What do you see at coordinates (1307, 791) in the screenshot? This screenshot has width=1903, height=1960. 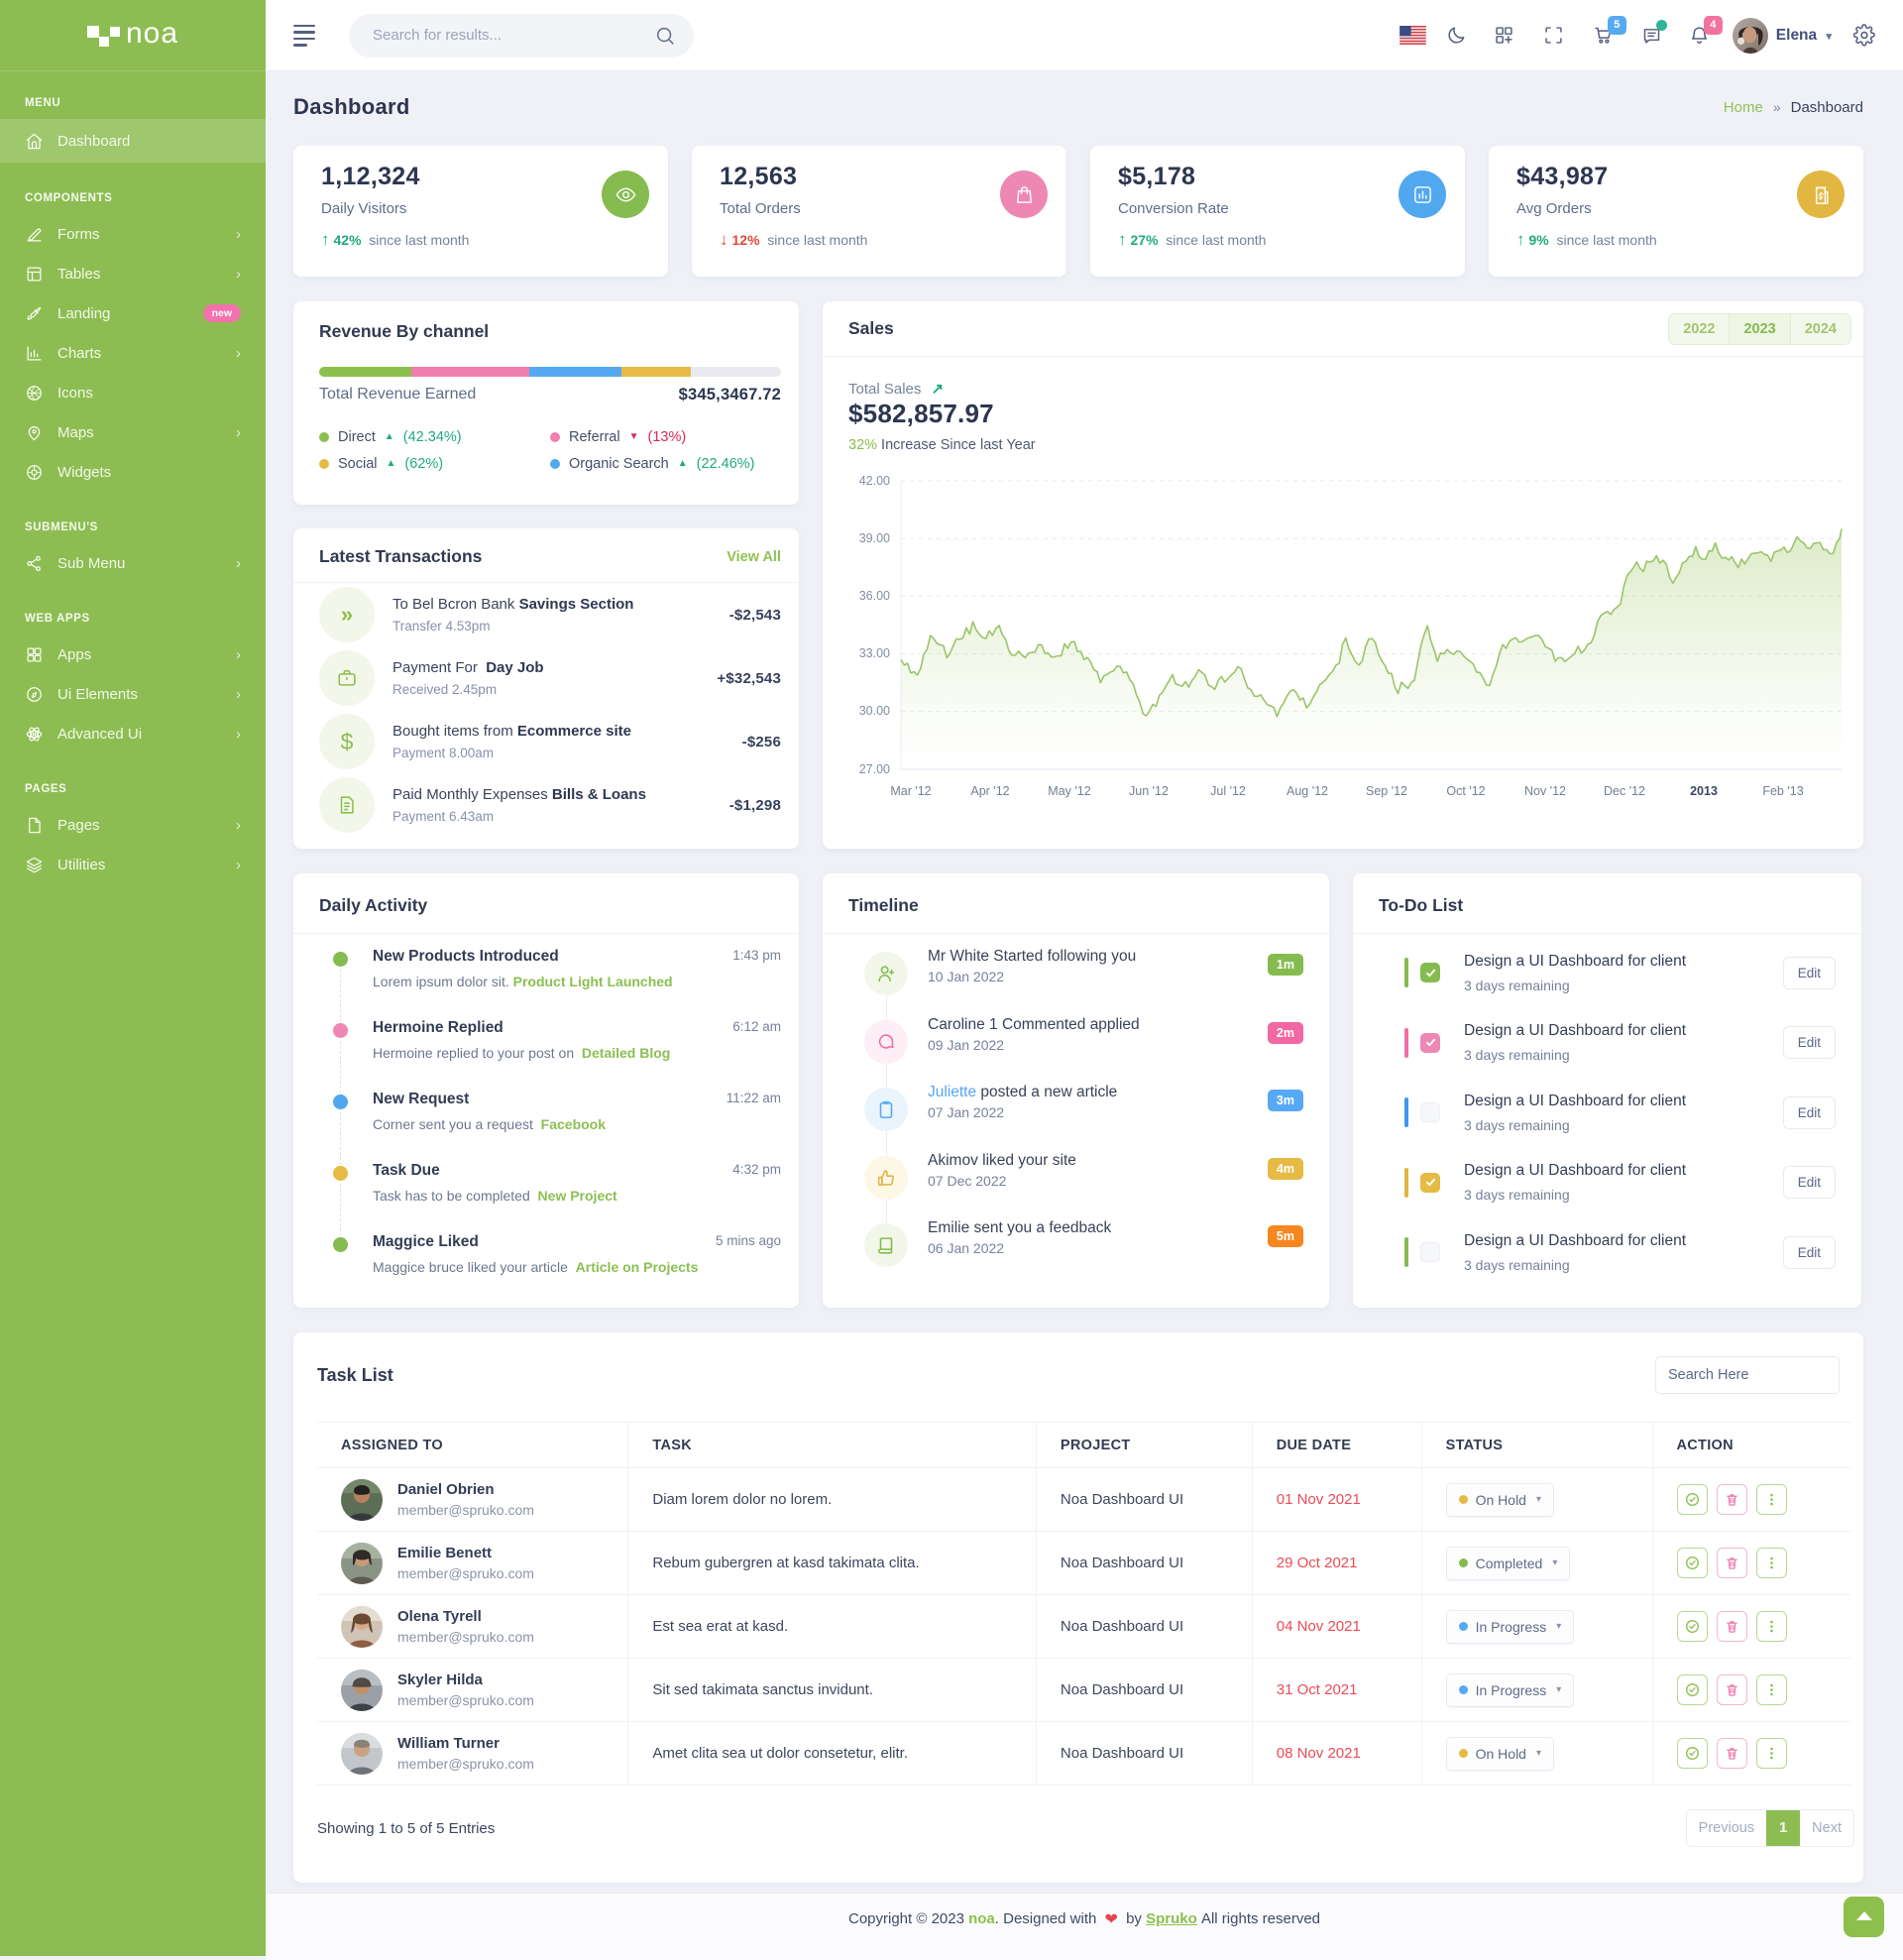 I see `svg-text: Aug '12` at bounding box center [1307, 791].